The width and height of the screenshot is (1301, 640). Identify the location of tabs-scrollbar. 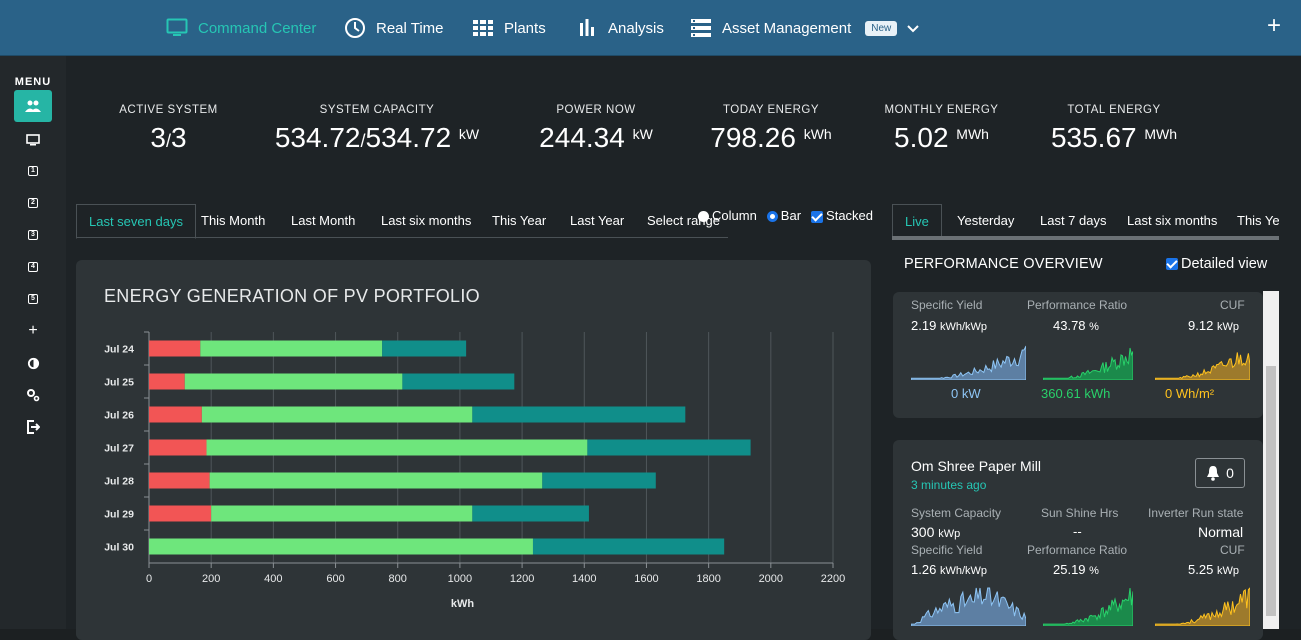
(1214, 238).